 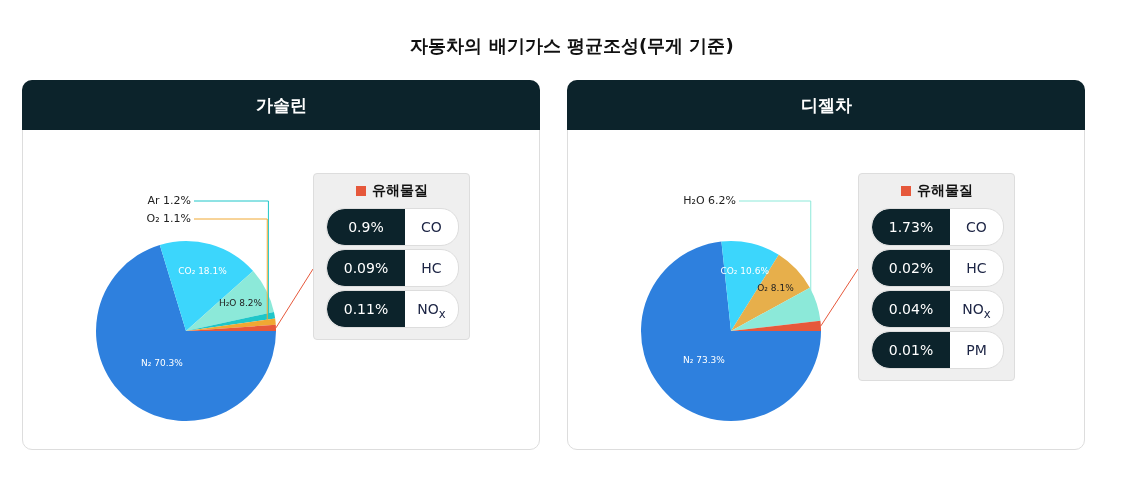 What do you see at coordinates (366, 227) in the screenshot?
I see `text: 0.9%` at bounding box center [366, 227].